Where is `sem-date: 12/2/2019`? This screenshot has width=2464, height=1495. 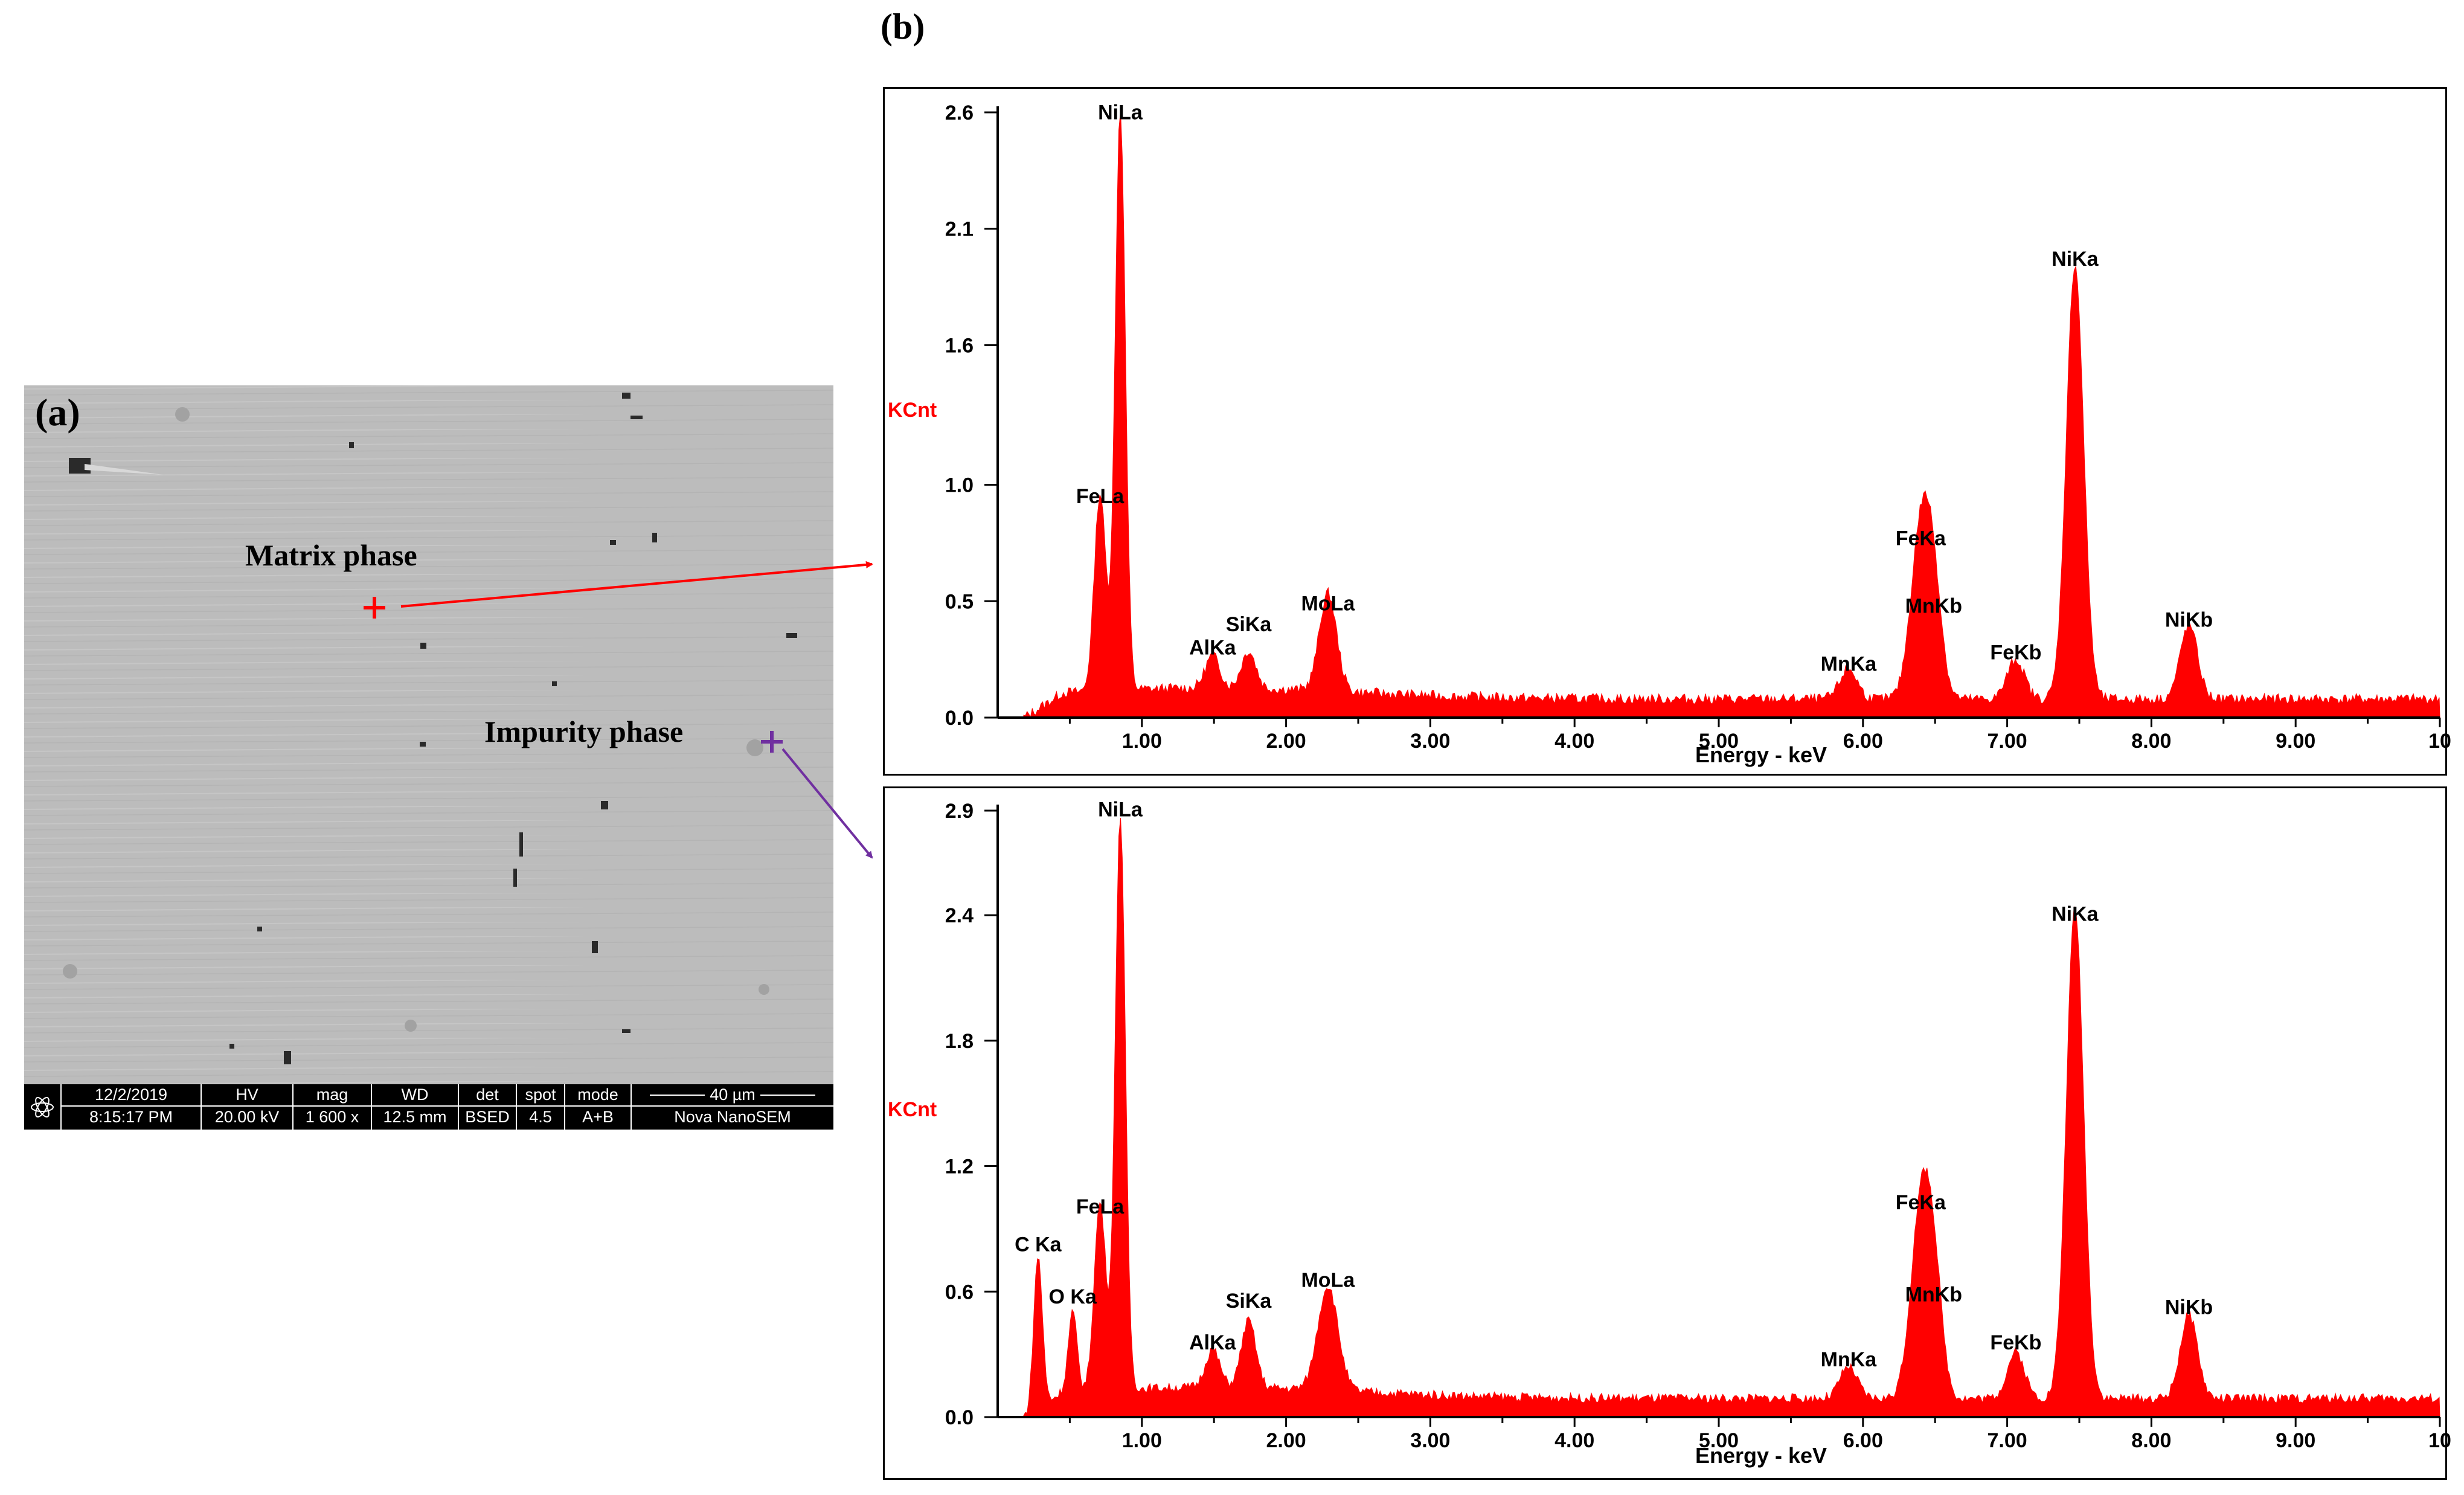
sem-date: 12/2/2019 is located at coordinates (131, 1095).